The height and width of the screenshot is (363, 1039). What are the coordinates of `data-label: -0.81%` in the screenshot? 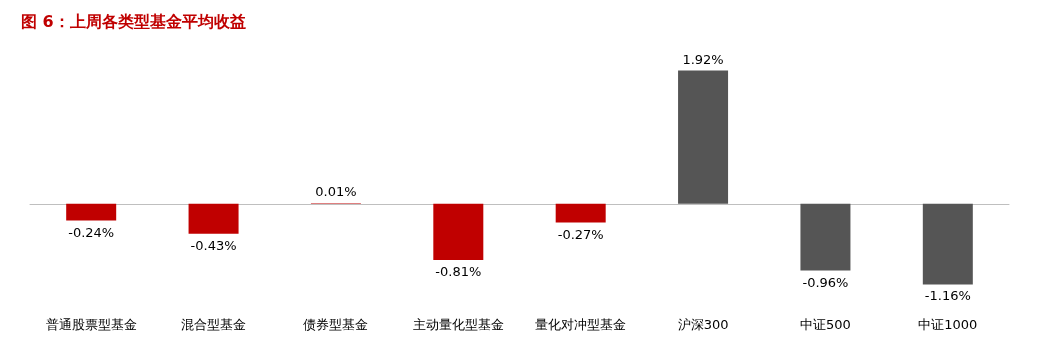 It's located at (458, 272).